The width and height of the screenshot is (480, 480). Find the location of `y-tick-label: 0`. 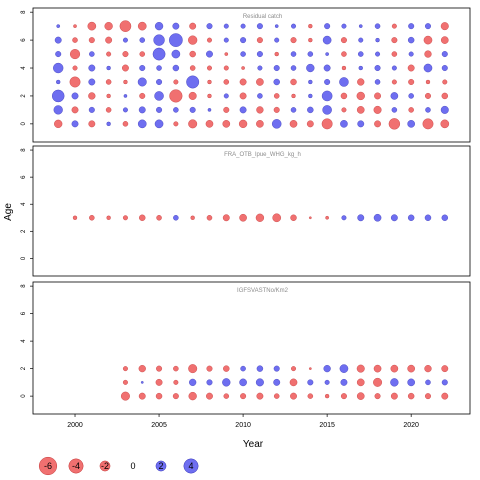

y-tick-label: 0 is located at coordinates (24, 396).